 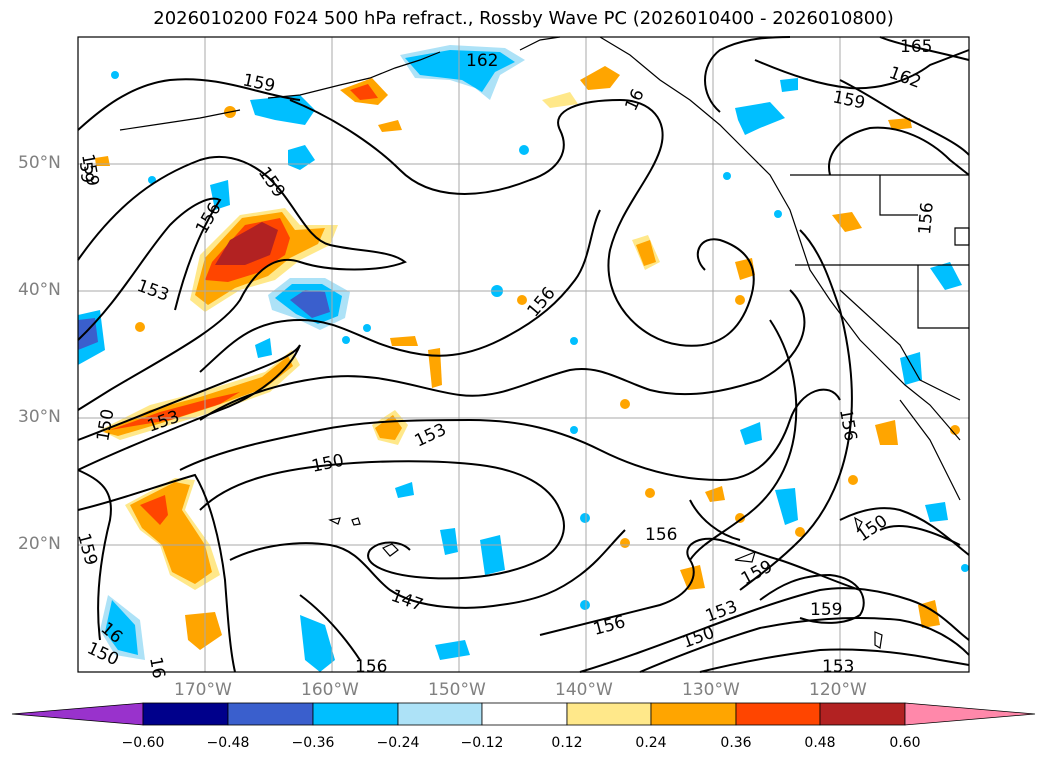 What do you see at coordinates (826, 610) in the screenshot?
I see `contour-label: 159` at bounding box center [826, 610].